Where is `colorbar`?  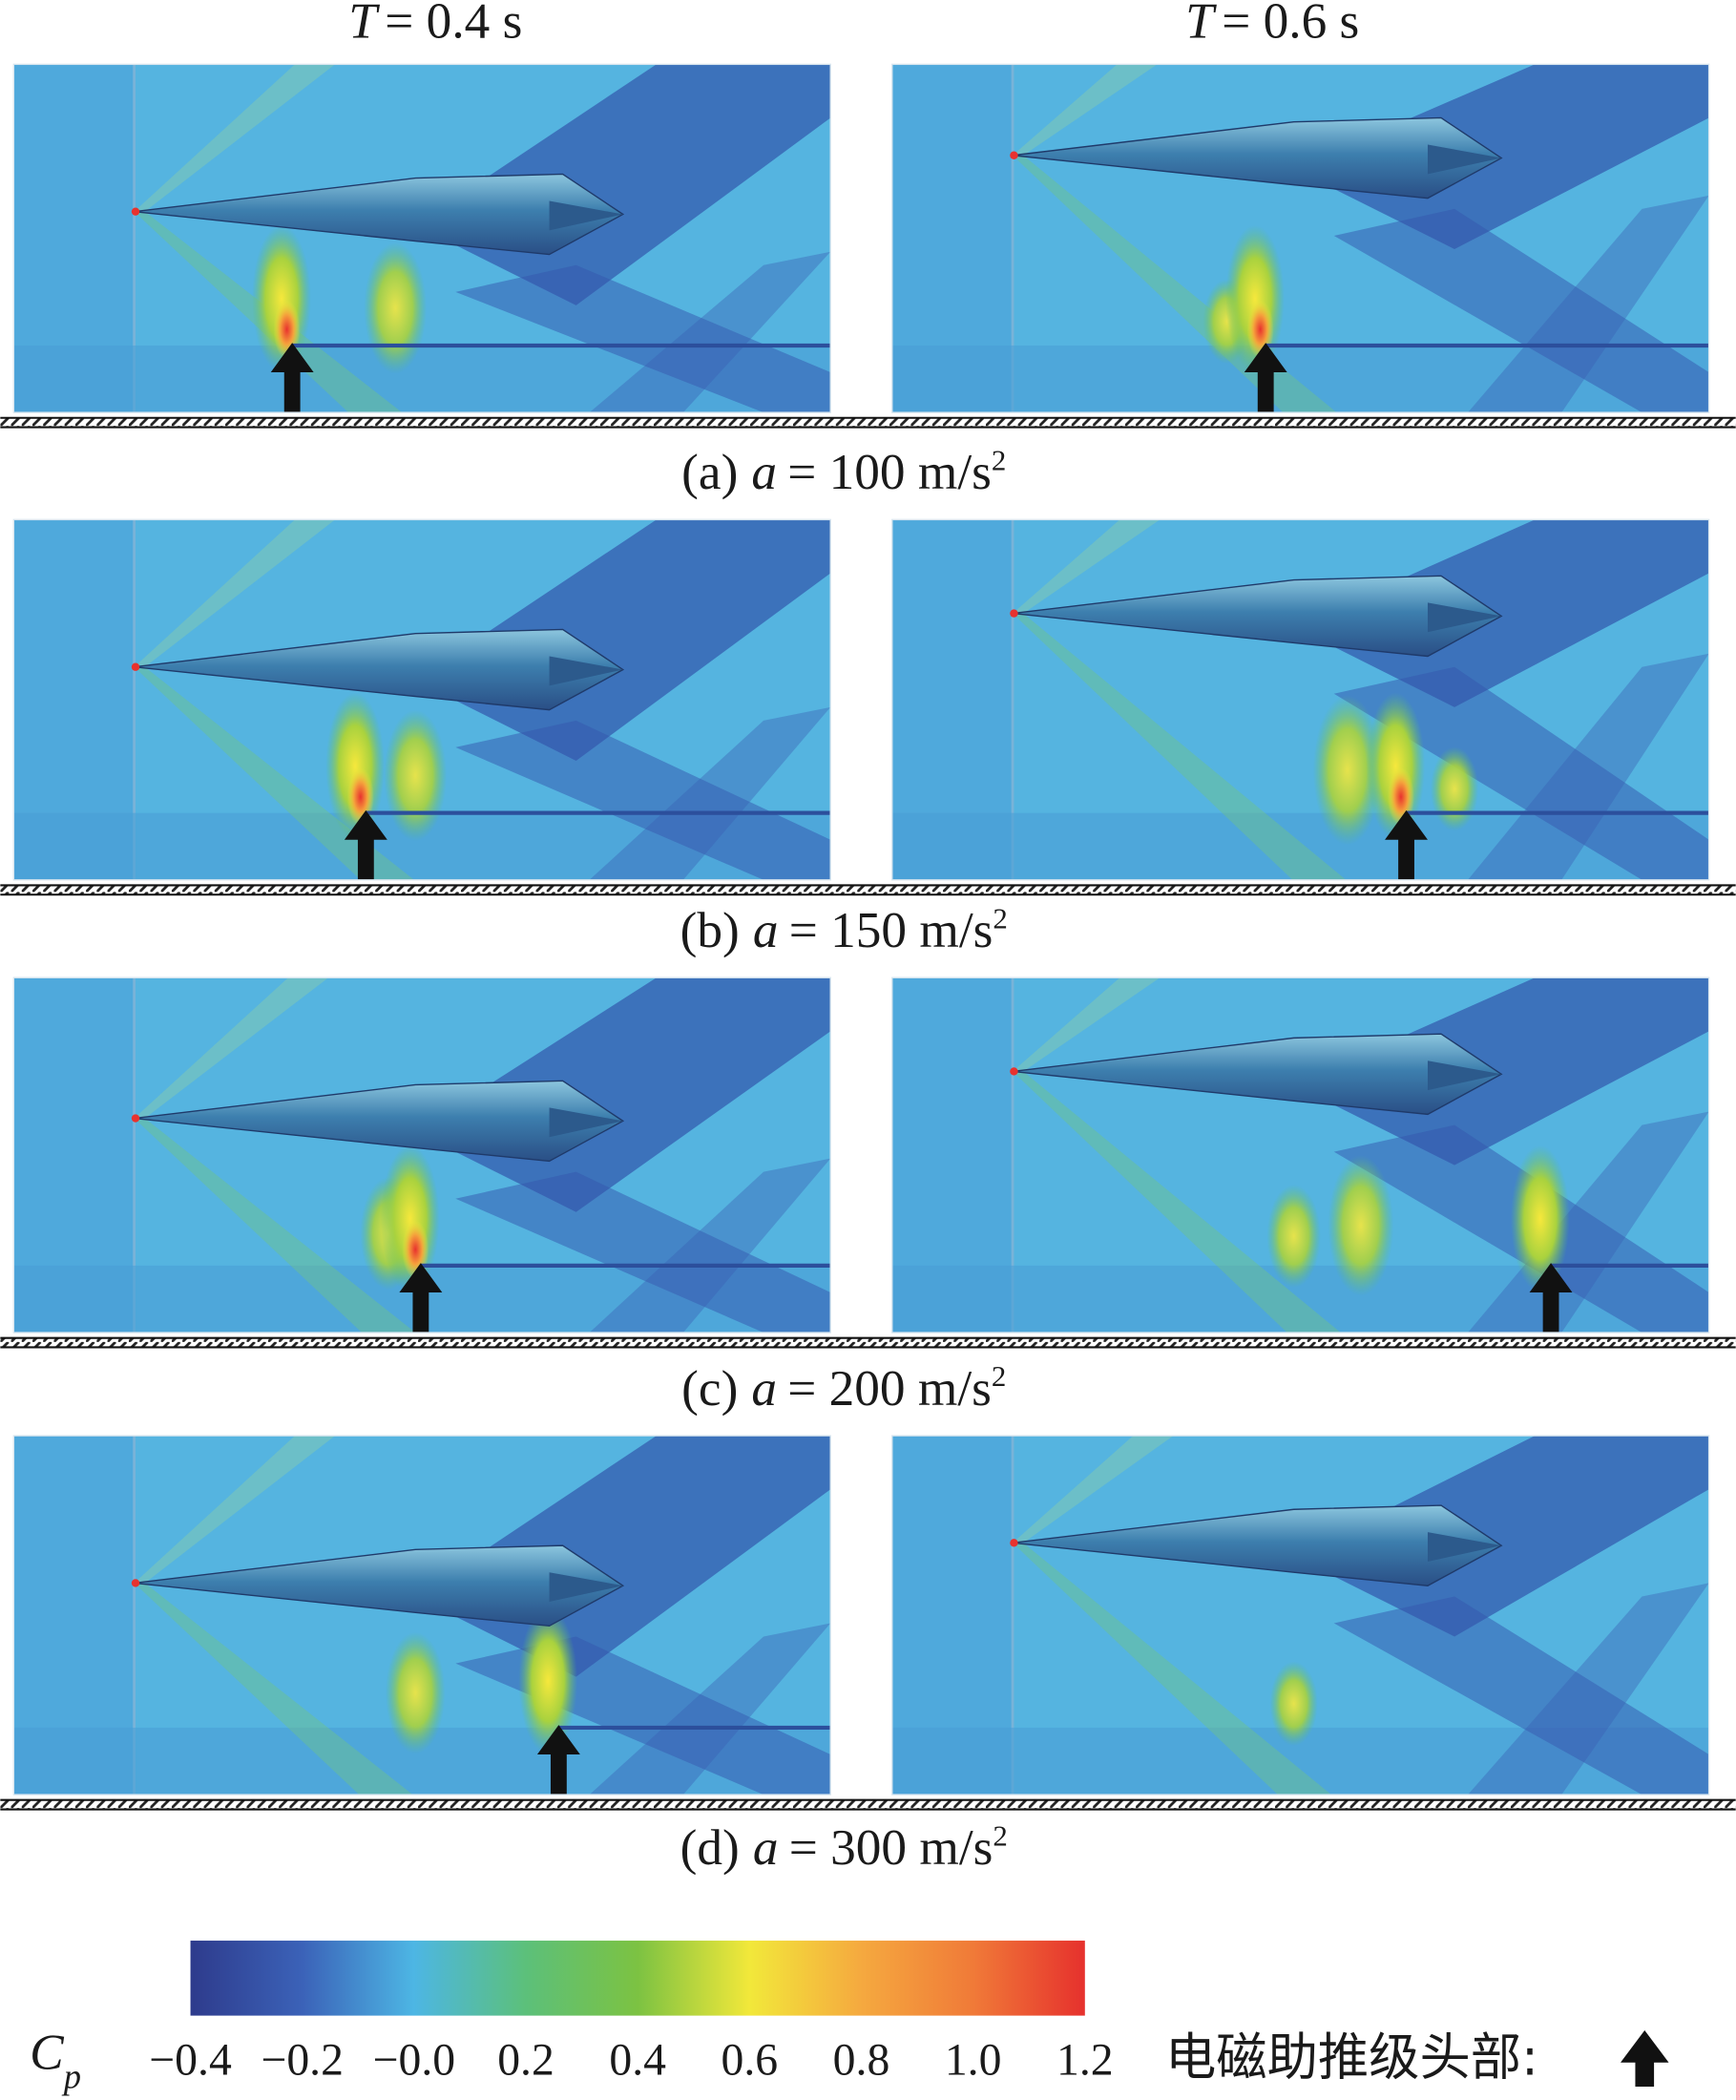
colorbar is located at coordinates (637, 1979).